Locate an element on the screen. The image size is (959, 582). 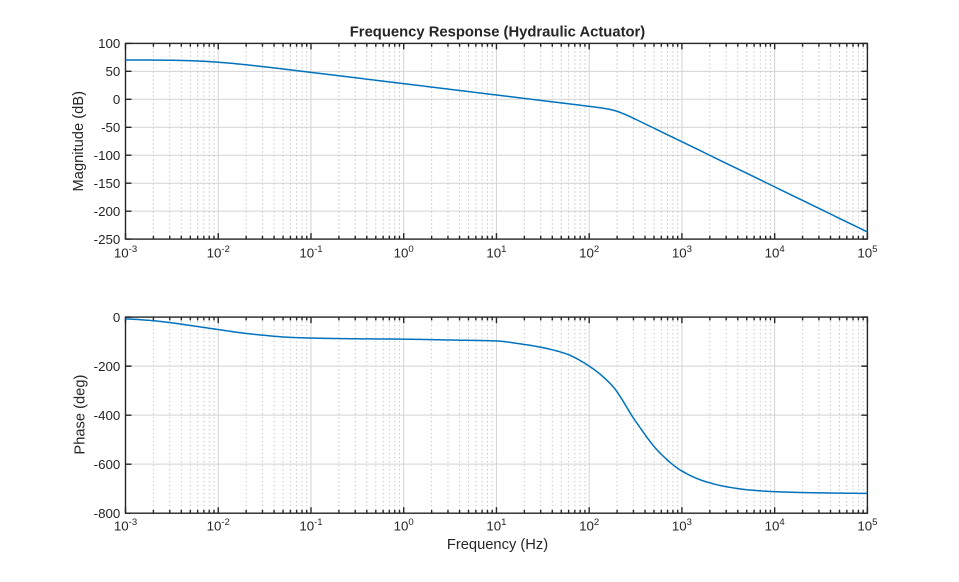
svg-text: 50 is located at coordinates (113, 71).